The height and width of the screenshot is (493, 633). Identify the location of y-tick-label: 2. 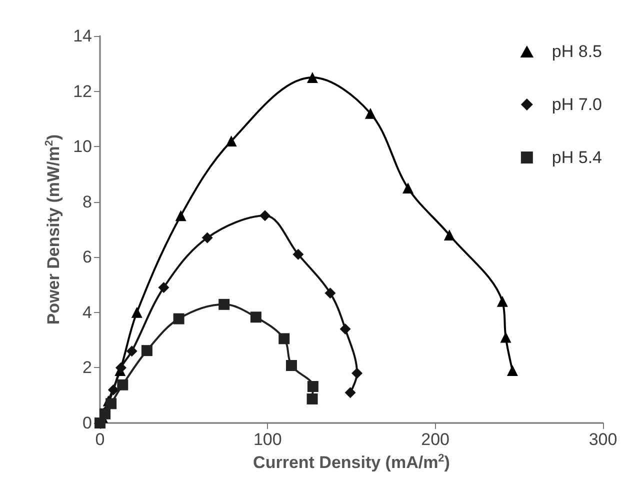
(87, 368).